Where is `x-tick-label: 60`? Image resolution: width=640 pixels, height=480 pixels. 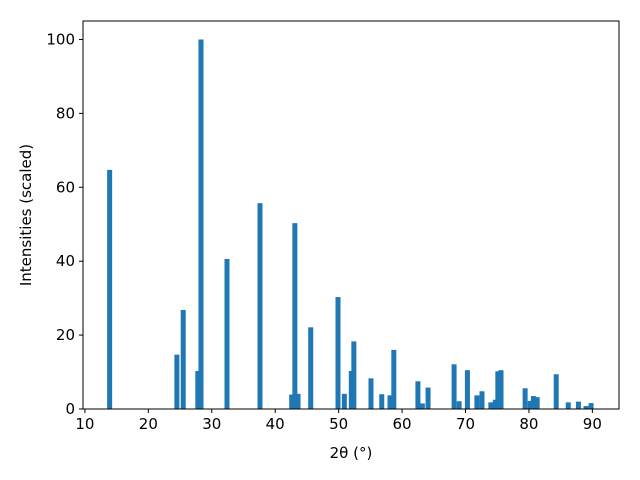 x-tick-label: 60 is located at coordinates (402, 424).